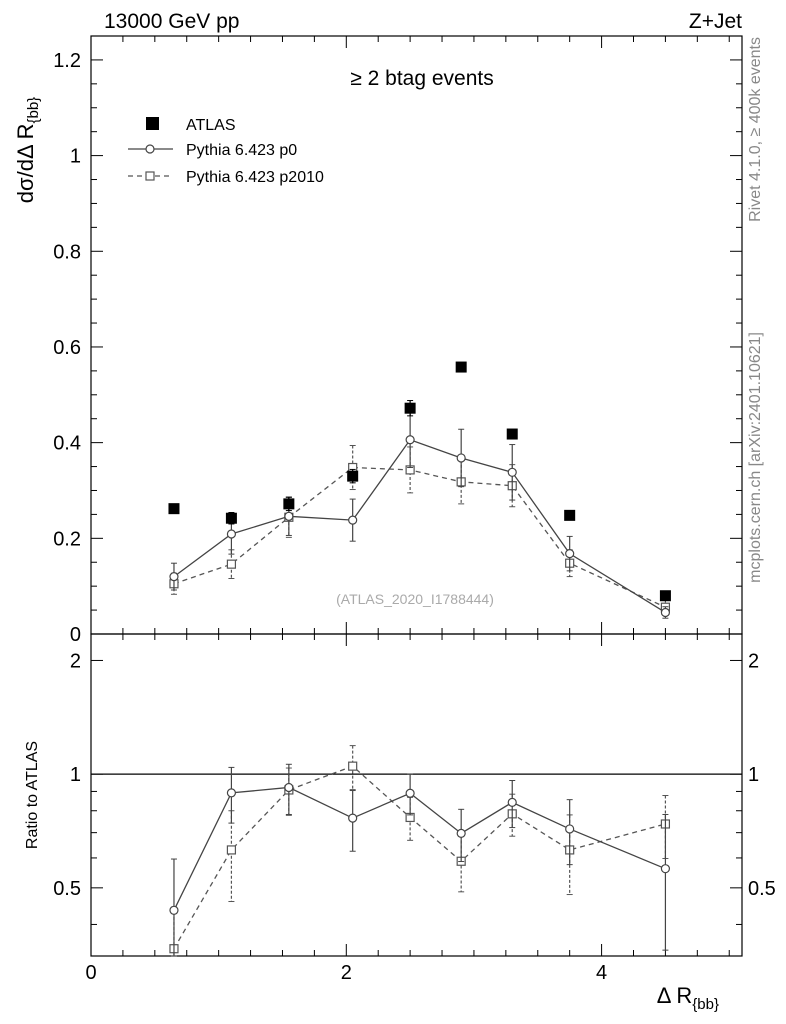  I want to click on xlabel-sub: {bb}, so click(705, 1004).